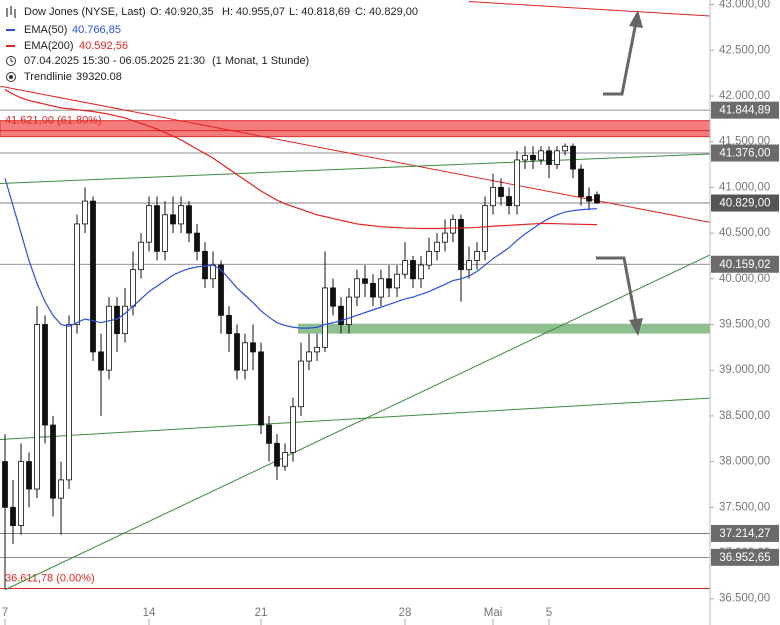 This screenshot has height=625, width=780. I want to click on ohlc-label: H: 40.955,07, so click(253, 12).